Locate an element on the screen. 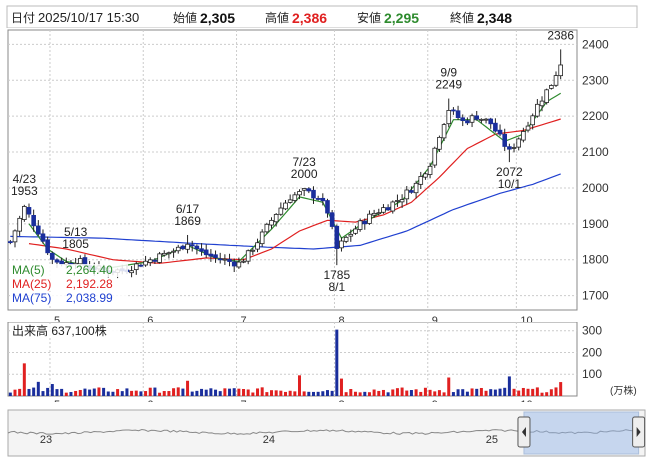 This screenshot has height=470, width=653. date-label: 日付 is located at coordinates (23, 18).